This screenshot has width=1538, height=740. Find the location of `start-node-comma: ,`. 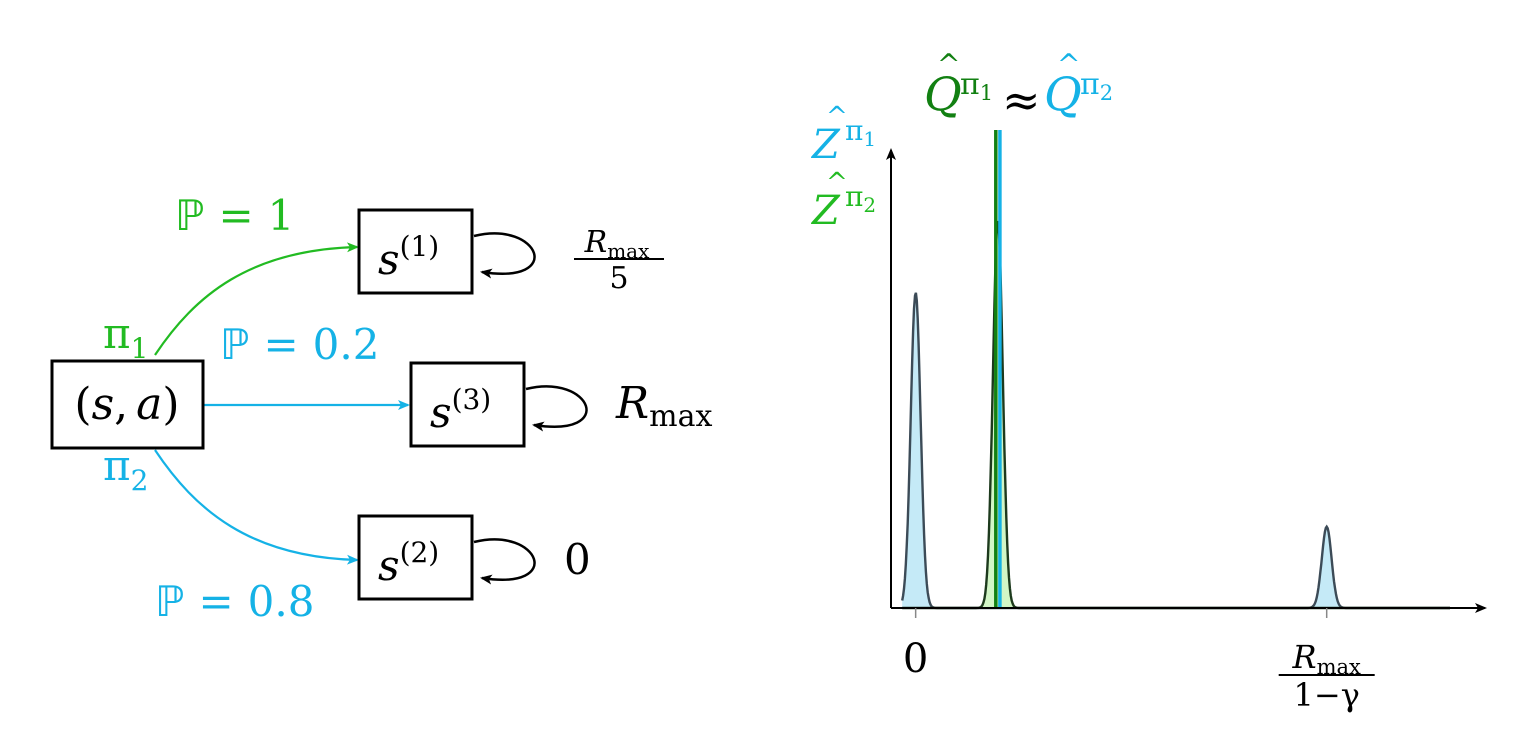

start-node-comma: , is located at coordinates (121, 404).